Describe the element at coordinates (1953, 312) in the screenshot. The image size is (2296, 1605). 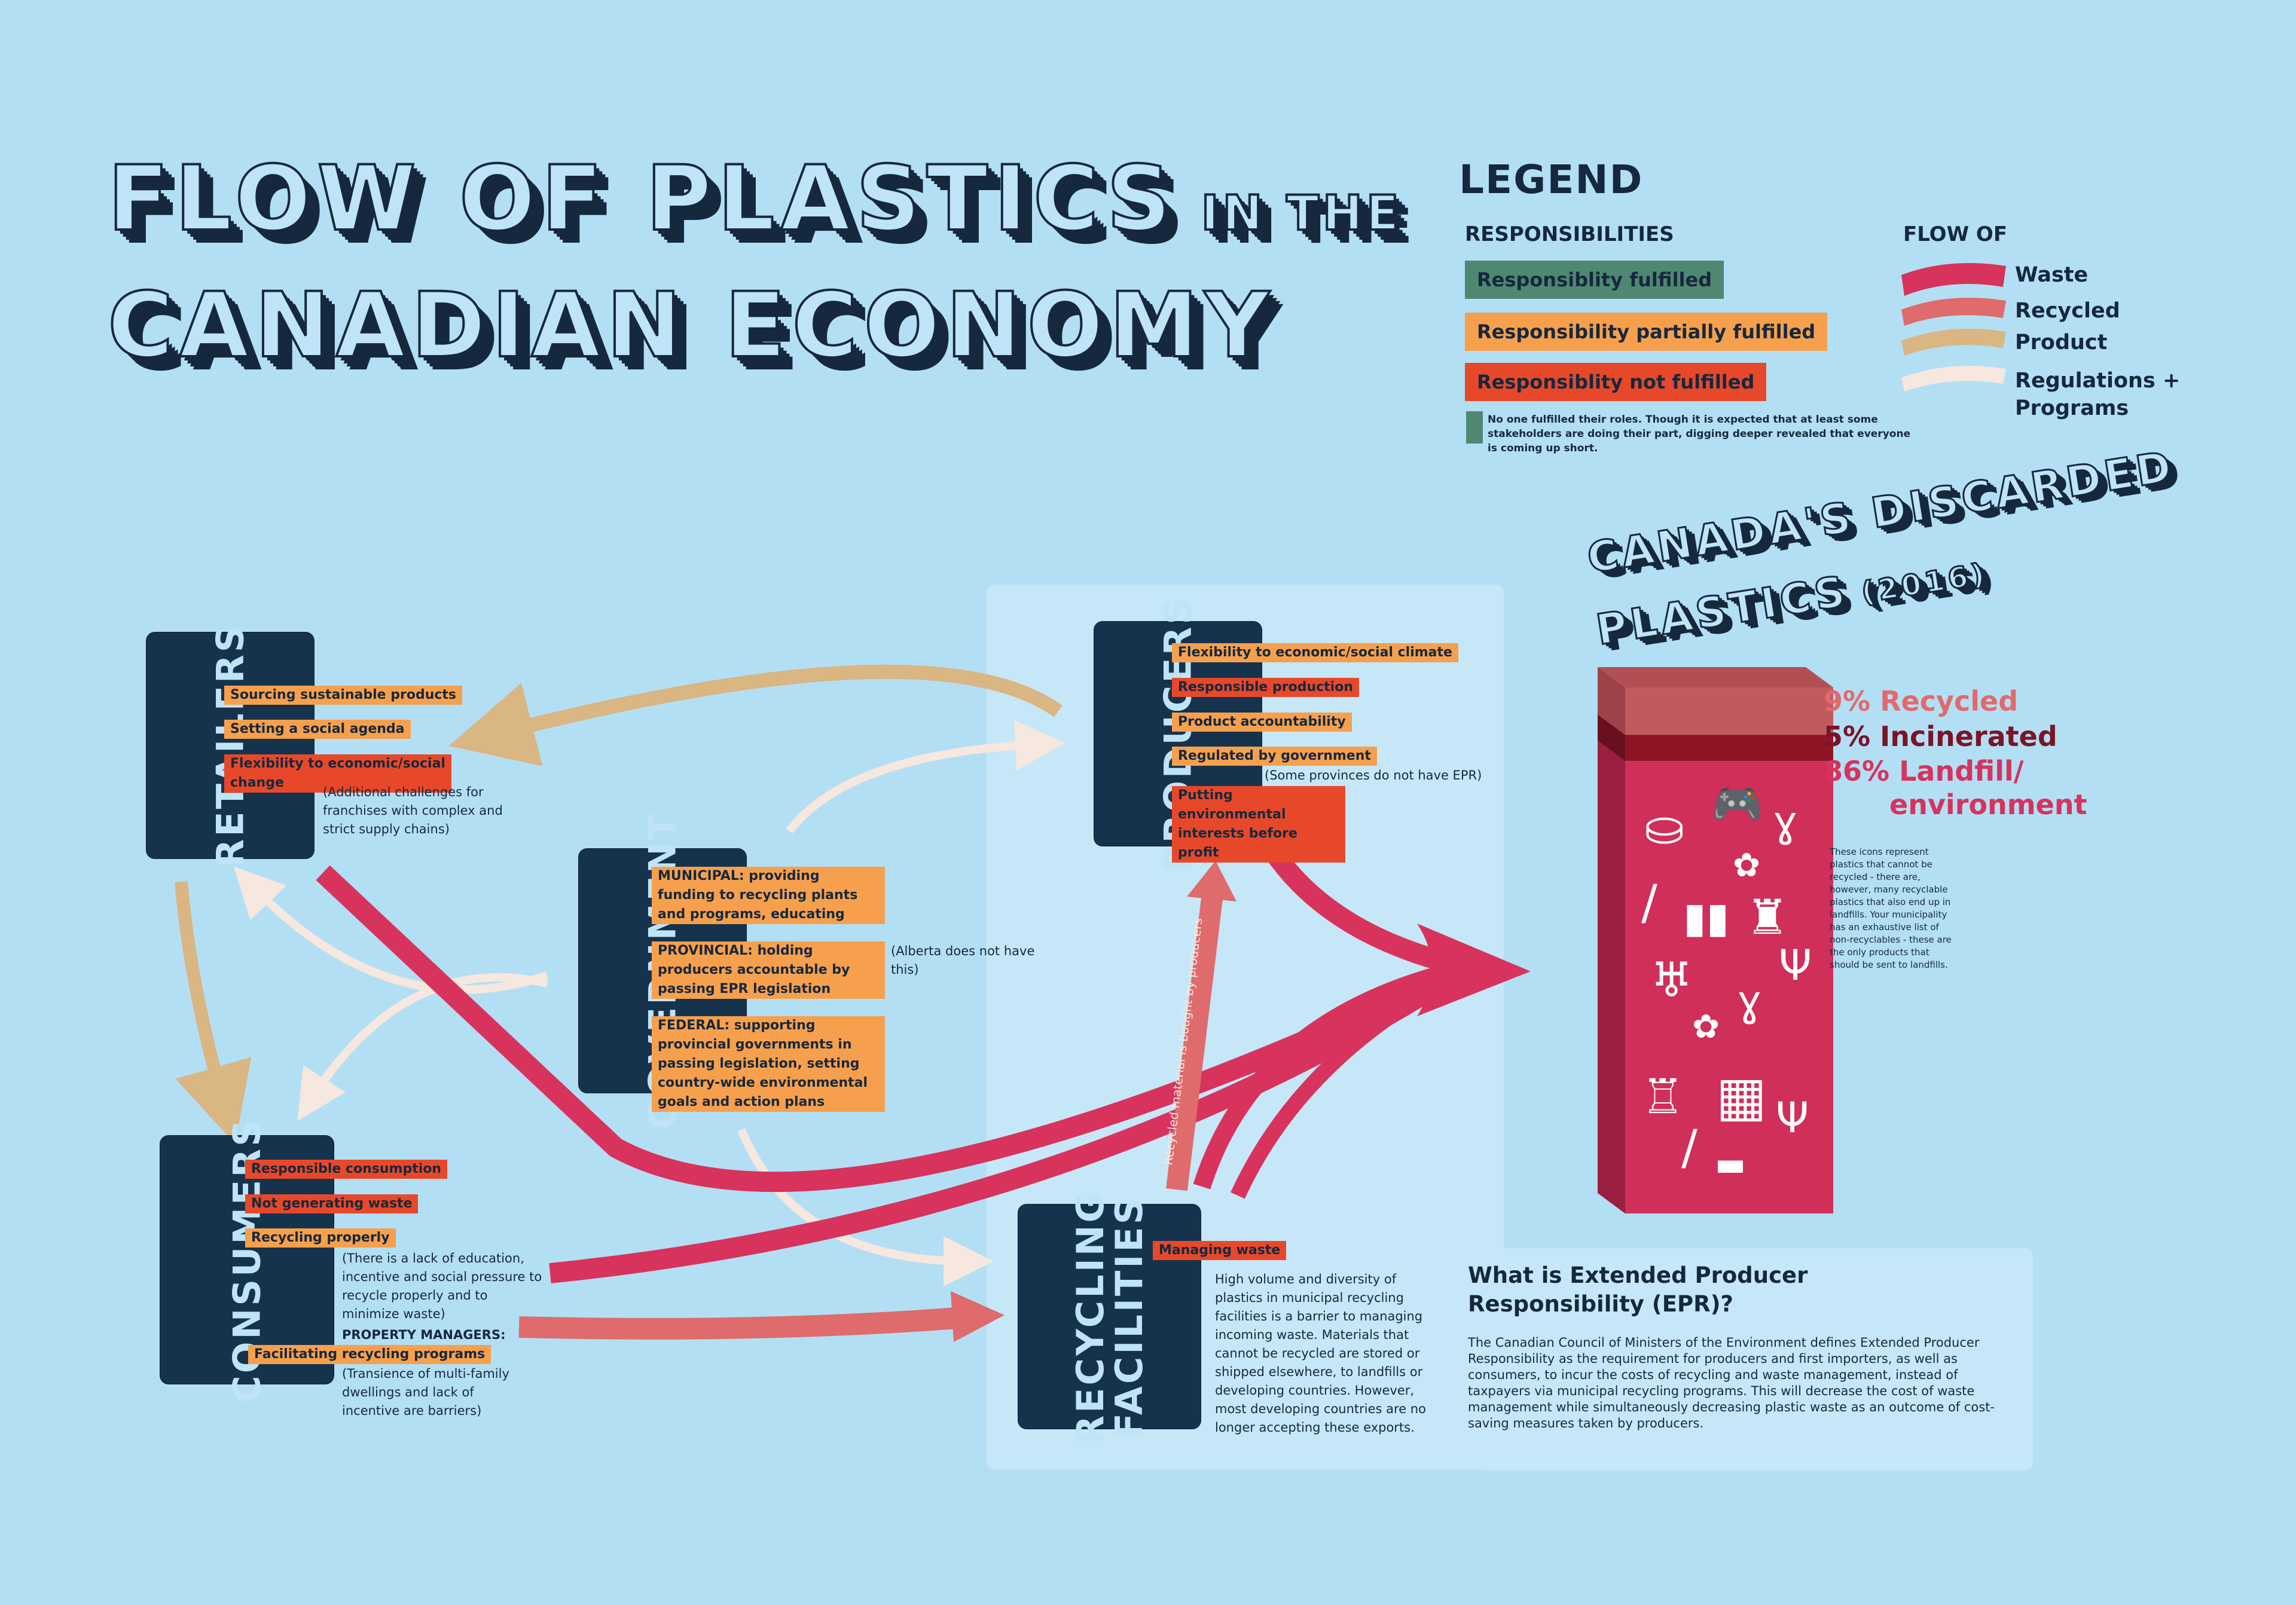
I see `recycled-swatch` at that location.